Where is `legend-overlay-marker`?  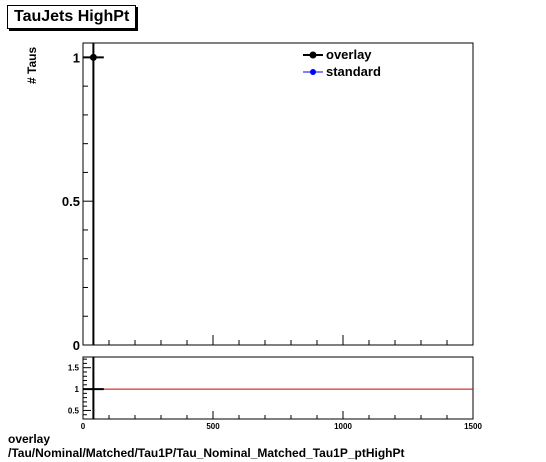 legend-overlay-marker is located at coordinates (313, 55).